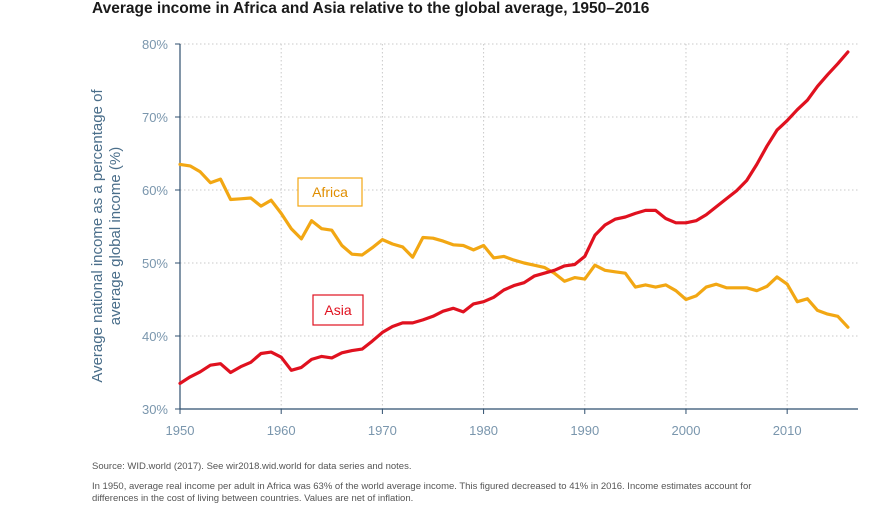  Describe the element at coordinates (155, 409) in the screenshot. I see `y-tick-label: 30%` at that location.